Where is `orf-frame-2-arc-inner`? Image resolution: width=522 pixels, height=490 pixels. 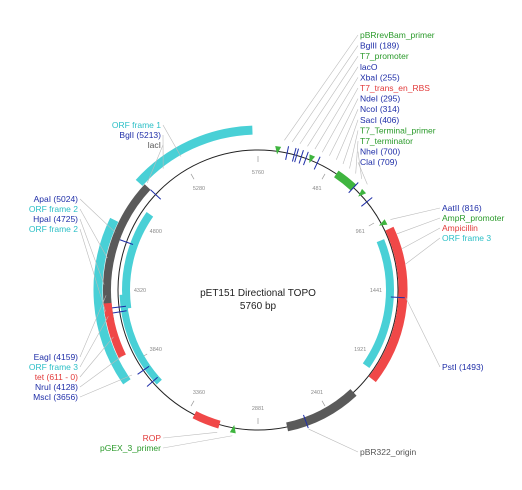 orf-frame-2-arc-inner is located at coordinates (138, 260).